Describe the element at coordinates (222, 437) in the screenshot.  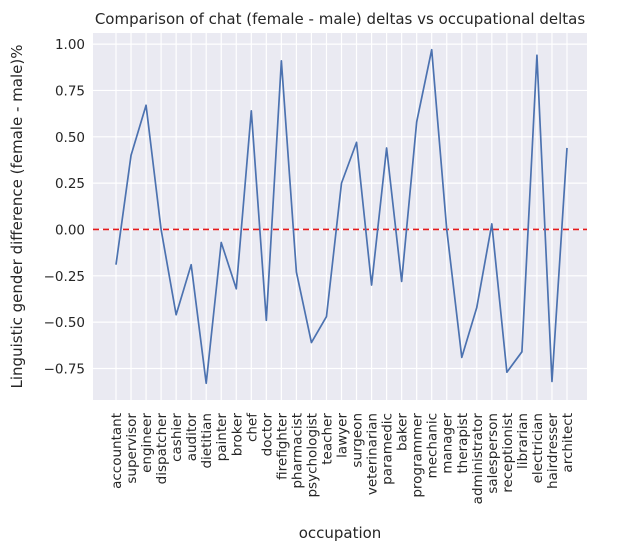
I see `x-tick-label: painter` at that location.